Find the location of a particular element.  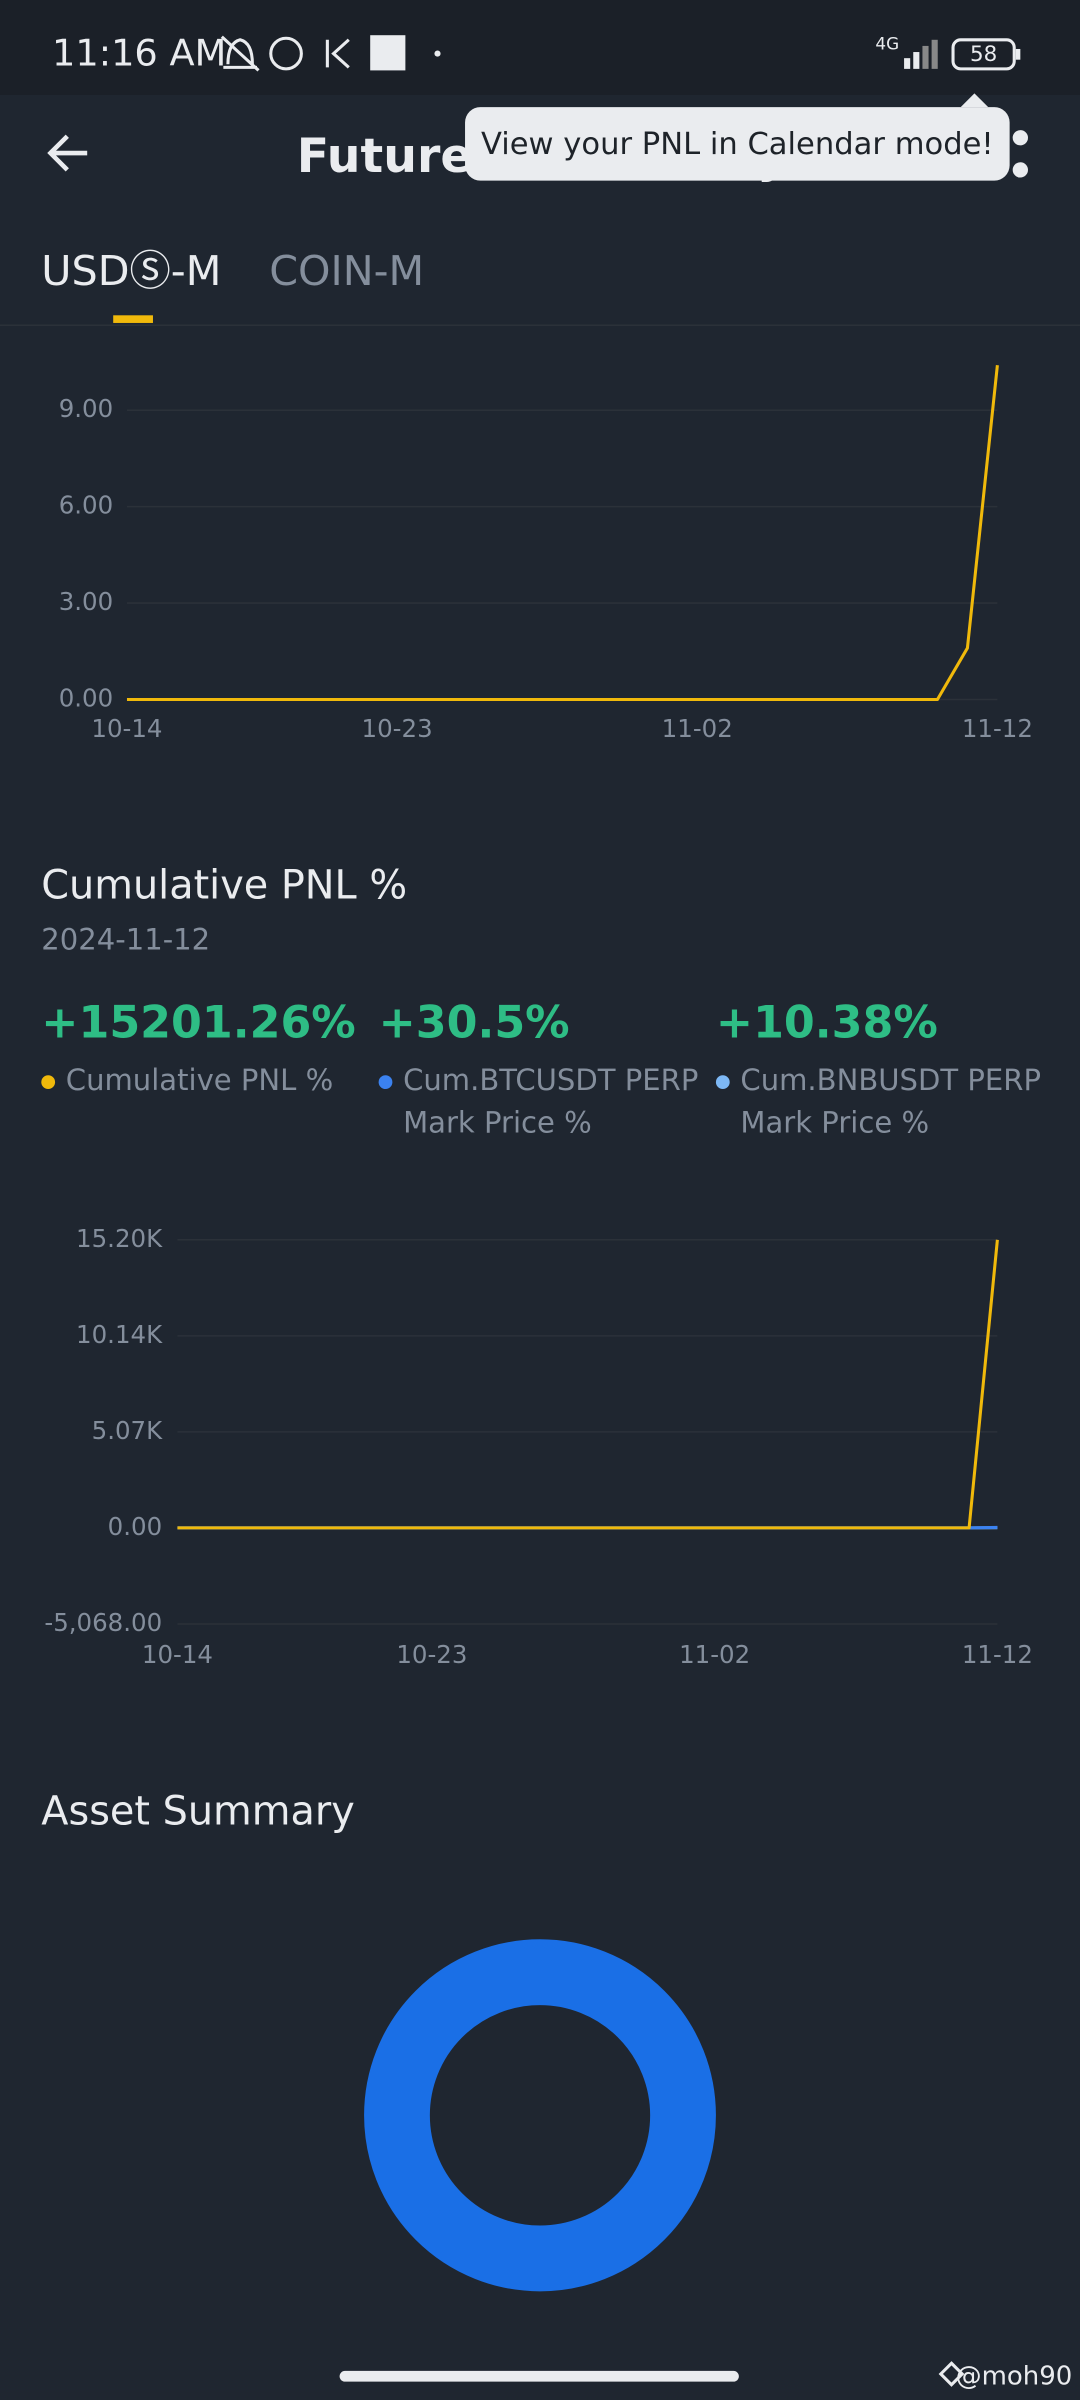

legend-item: Cum.BTCUSDT PERP Mark Price % is located at coordinates (551, 1102).